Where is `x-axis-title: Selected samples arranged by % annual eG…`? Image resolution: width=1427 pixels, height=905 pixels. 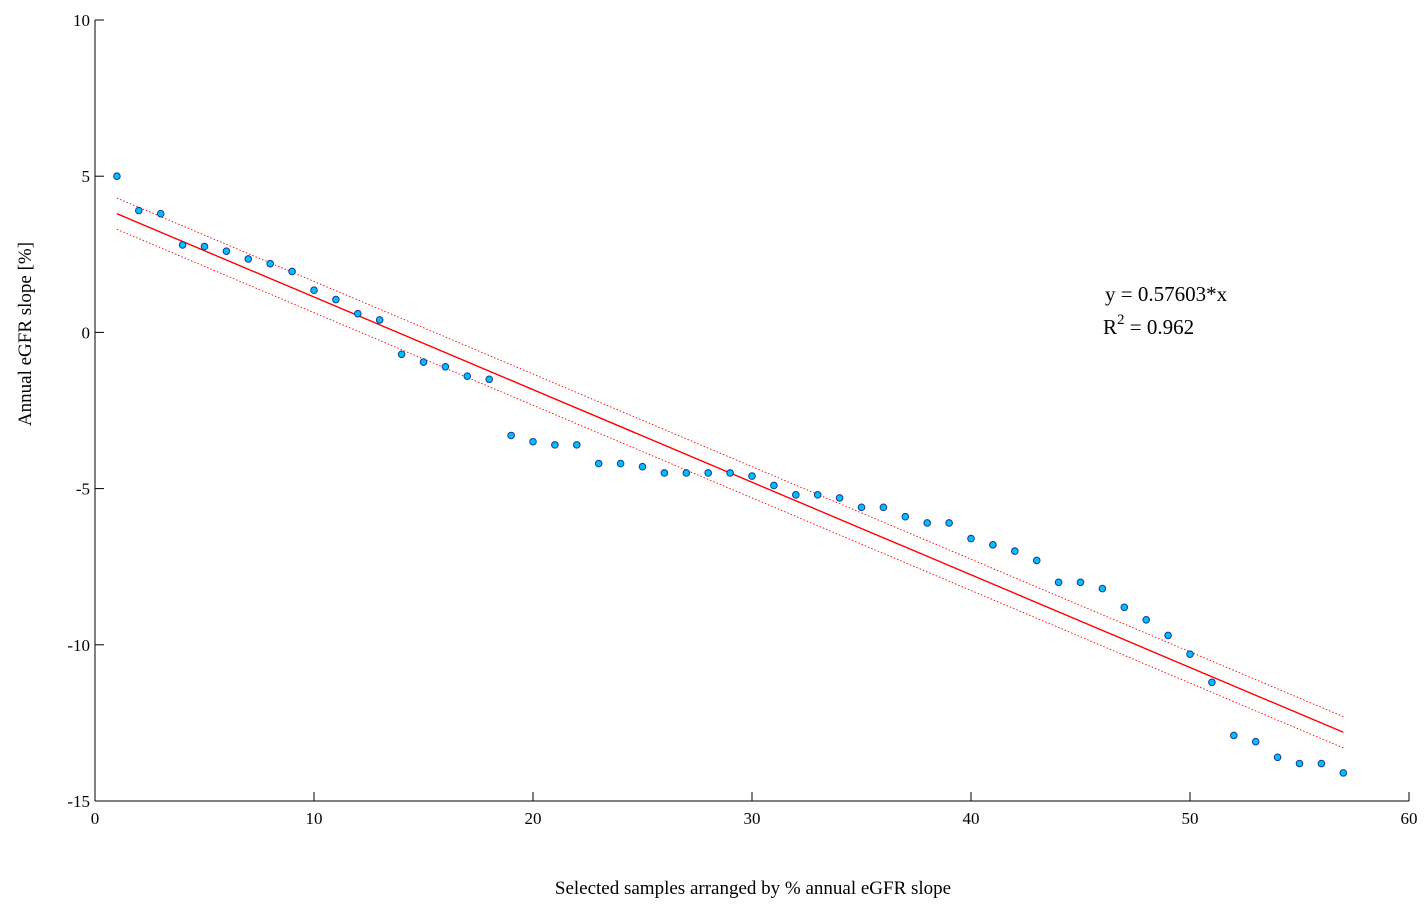 x-axis-title: Selected samples arranged by % annual eG… is located at coordinates (753, 888).